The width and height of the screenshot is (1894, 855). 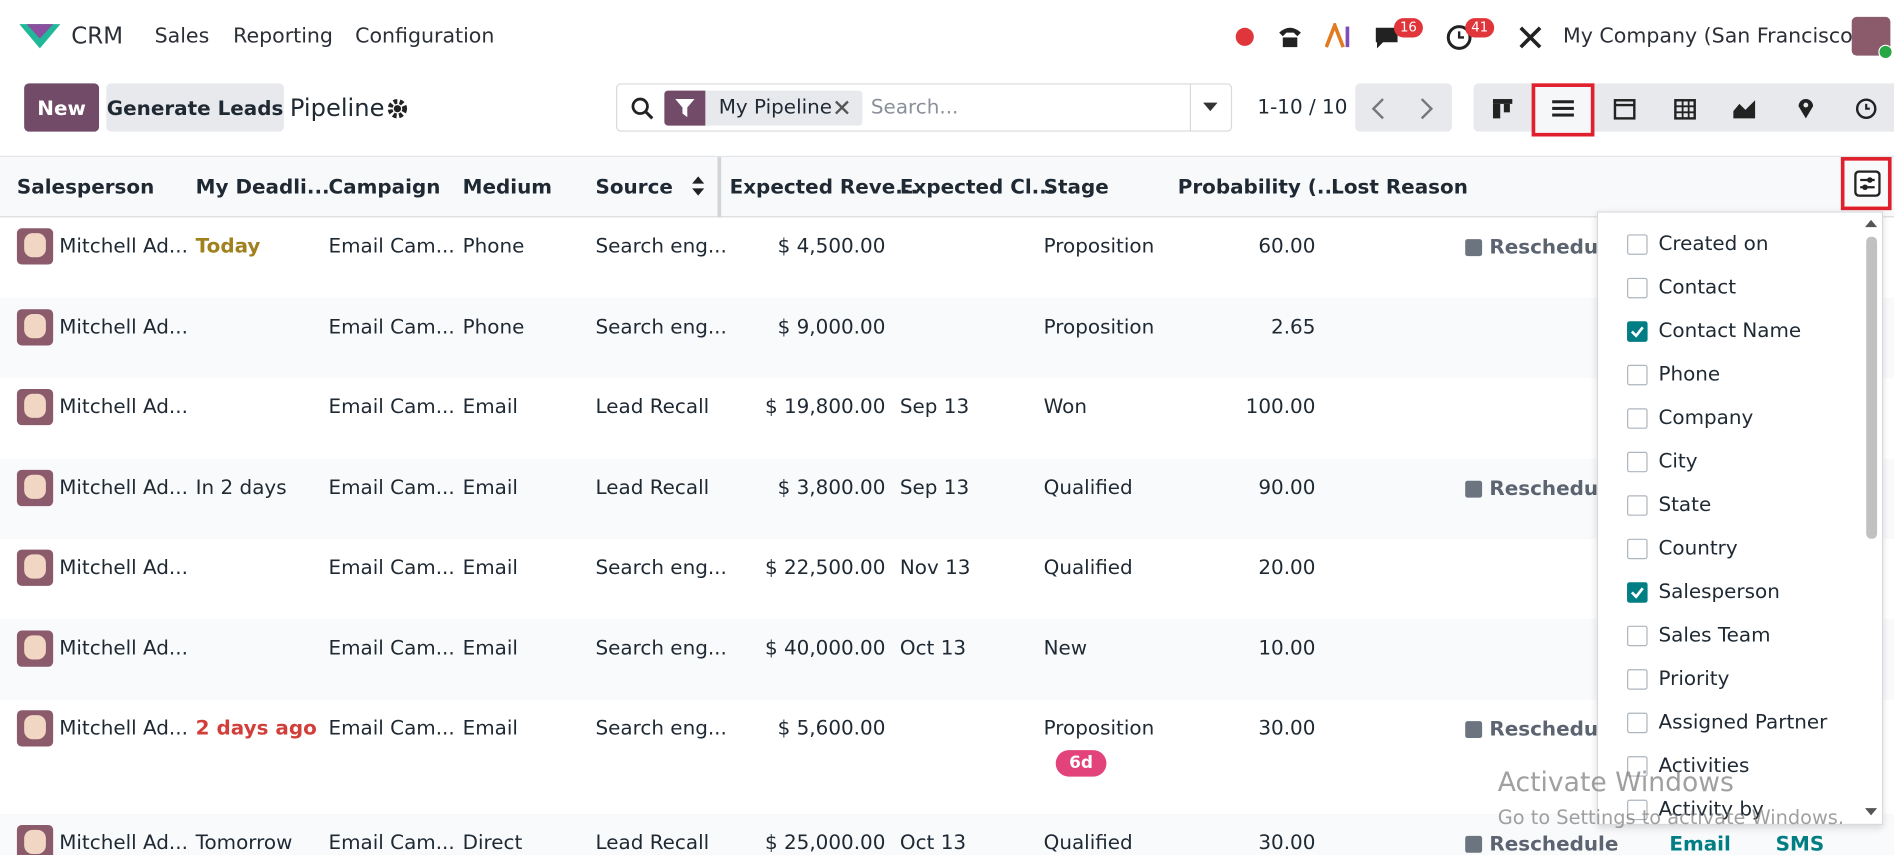 What do you see at coordinates (1615, 783) in the screenshot?
I see `watermark-title: Activate Windows` at bounding box center [1615, 783].